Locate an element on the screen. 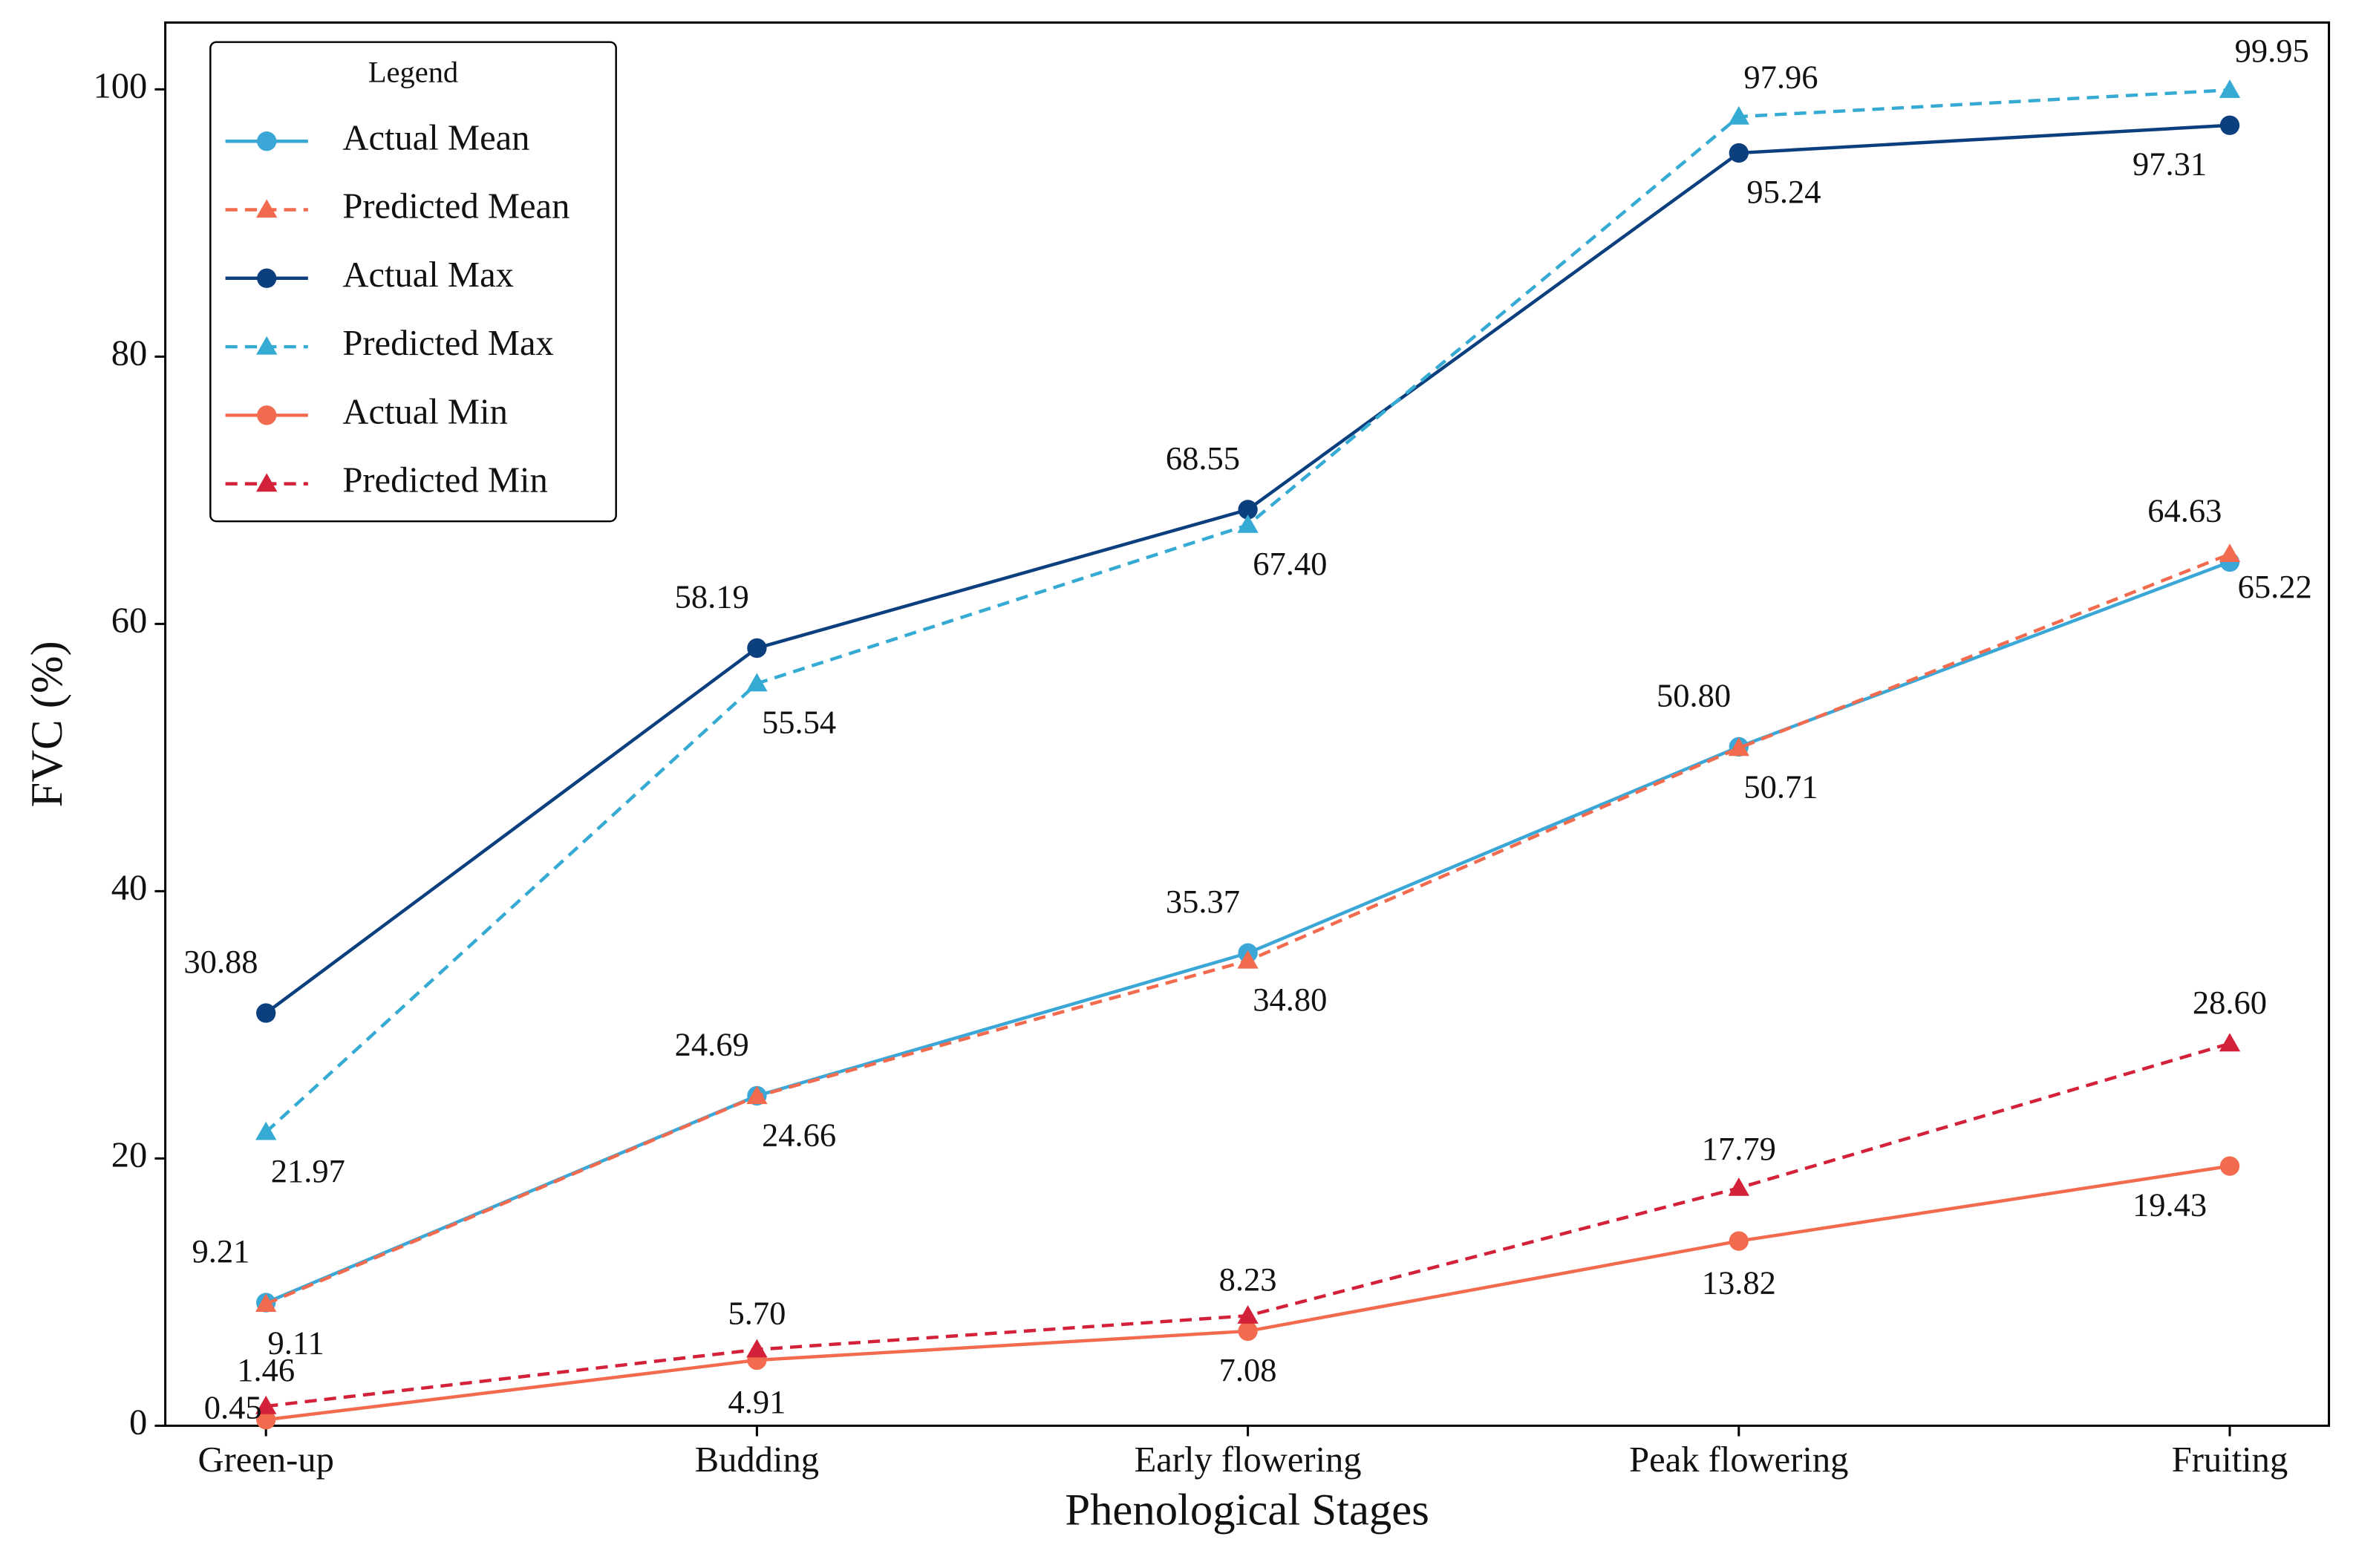  data-label: 4.91 is located at coordinates (757, 1401).